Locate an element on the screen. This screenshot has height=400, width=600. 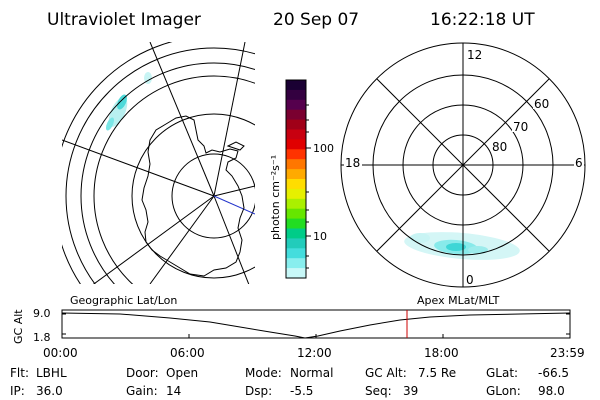
glat-label: GLat: is located at coordinates (502, 373).